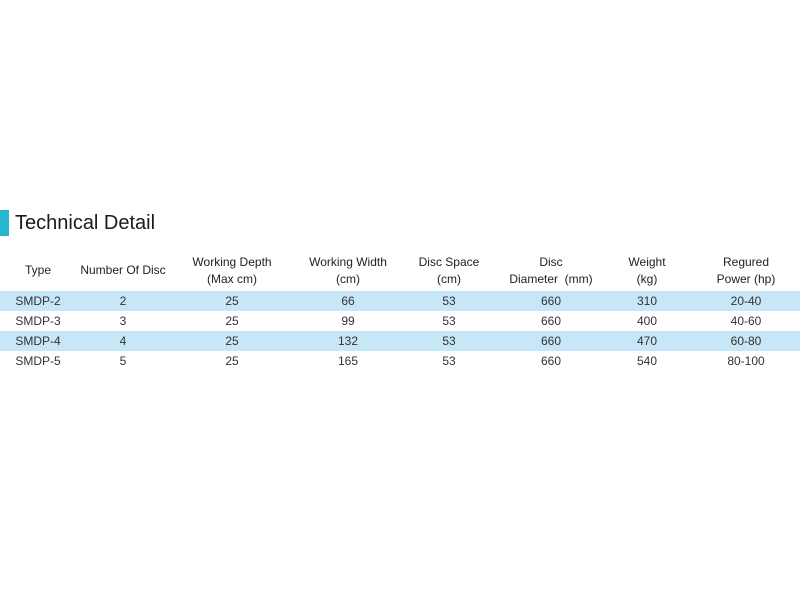  What do you see at coordinates (232, 279) in the screenshot?
I see `column-header: (Max cm)` at bounding box center [232, 279].